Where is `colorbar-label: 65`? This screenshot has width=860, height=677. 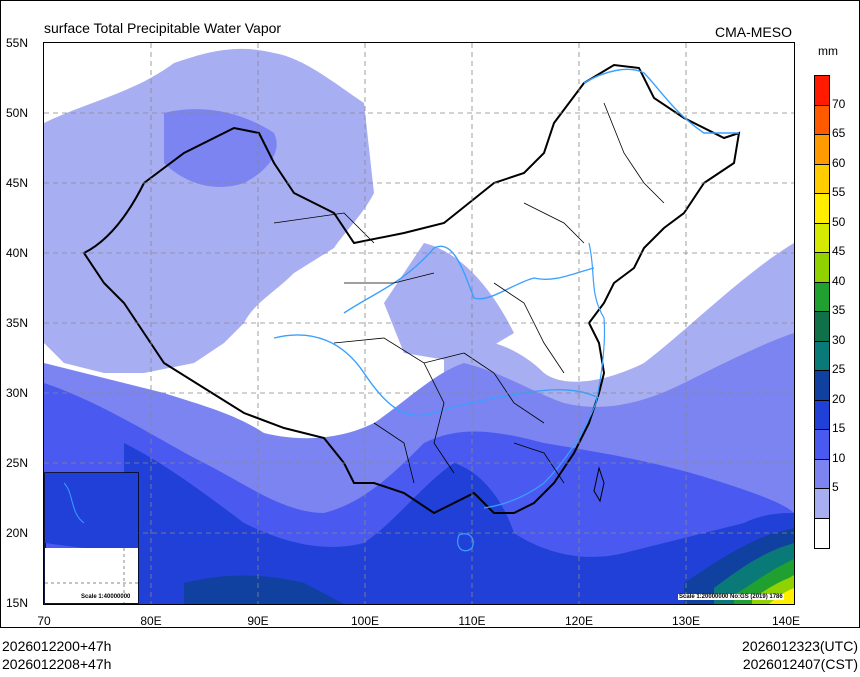
colorbar-label: 65 is located at coordinates (839, 133).